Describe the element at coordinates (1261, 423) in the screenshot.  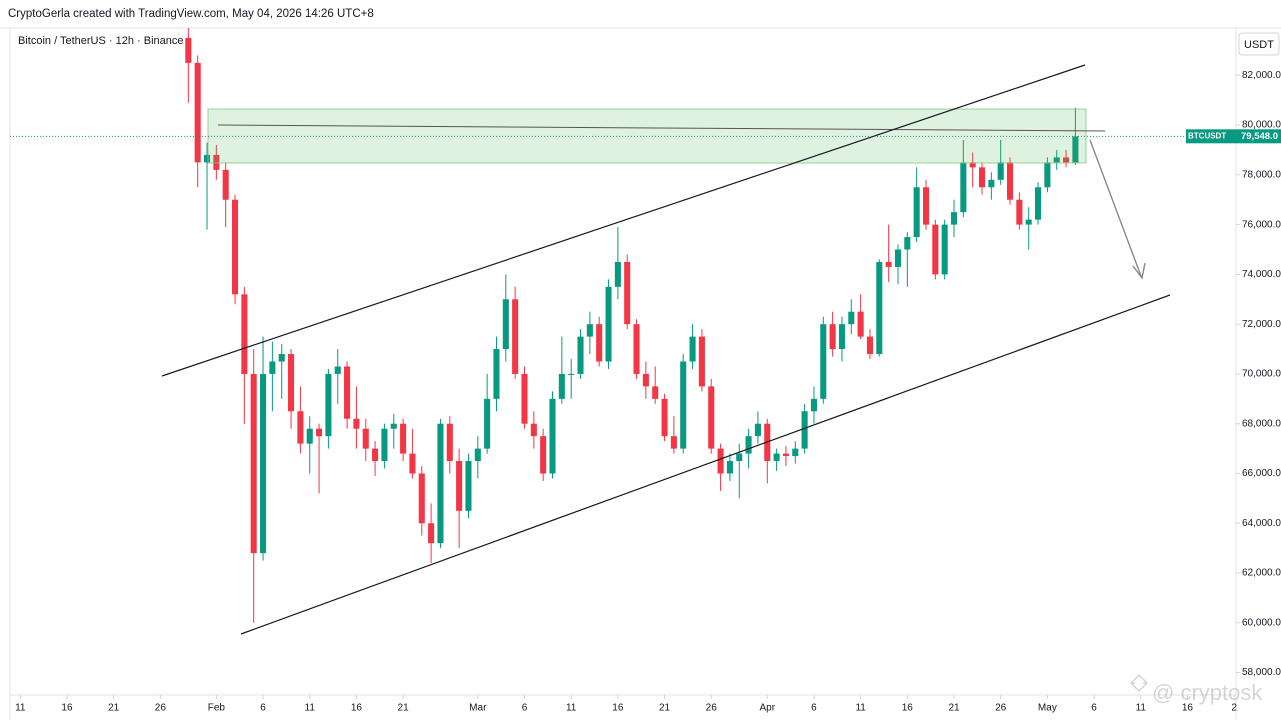
I see `y-tick-label: 68,000.0` at that location.